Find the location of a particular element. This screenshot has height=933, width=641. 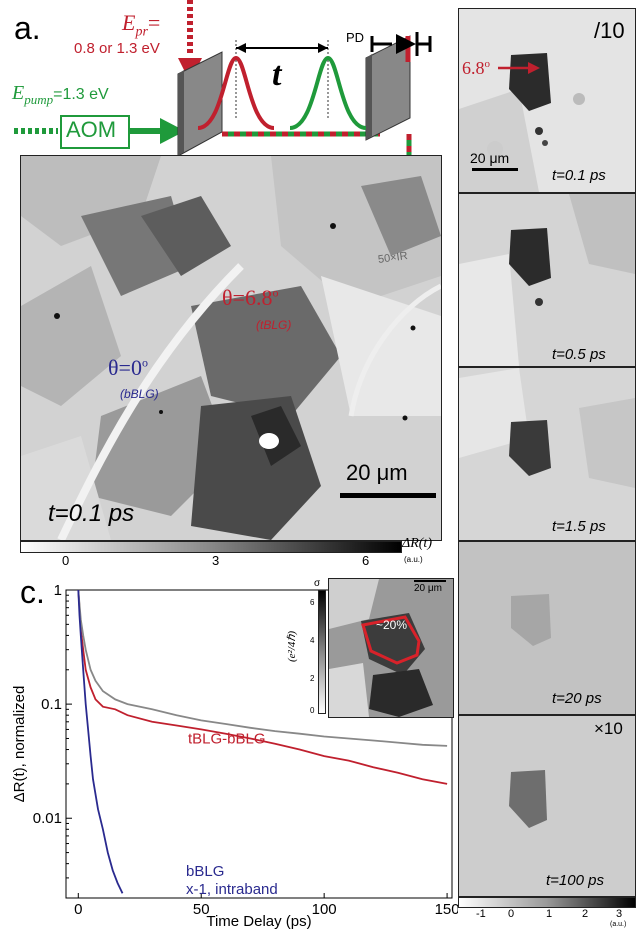

e-pump-label: Epump=1.3 eV is located at coordinates (60, 95).